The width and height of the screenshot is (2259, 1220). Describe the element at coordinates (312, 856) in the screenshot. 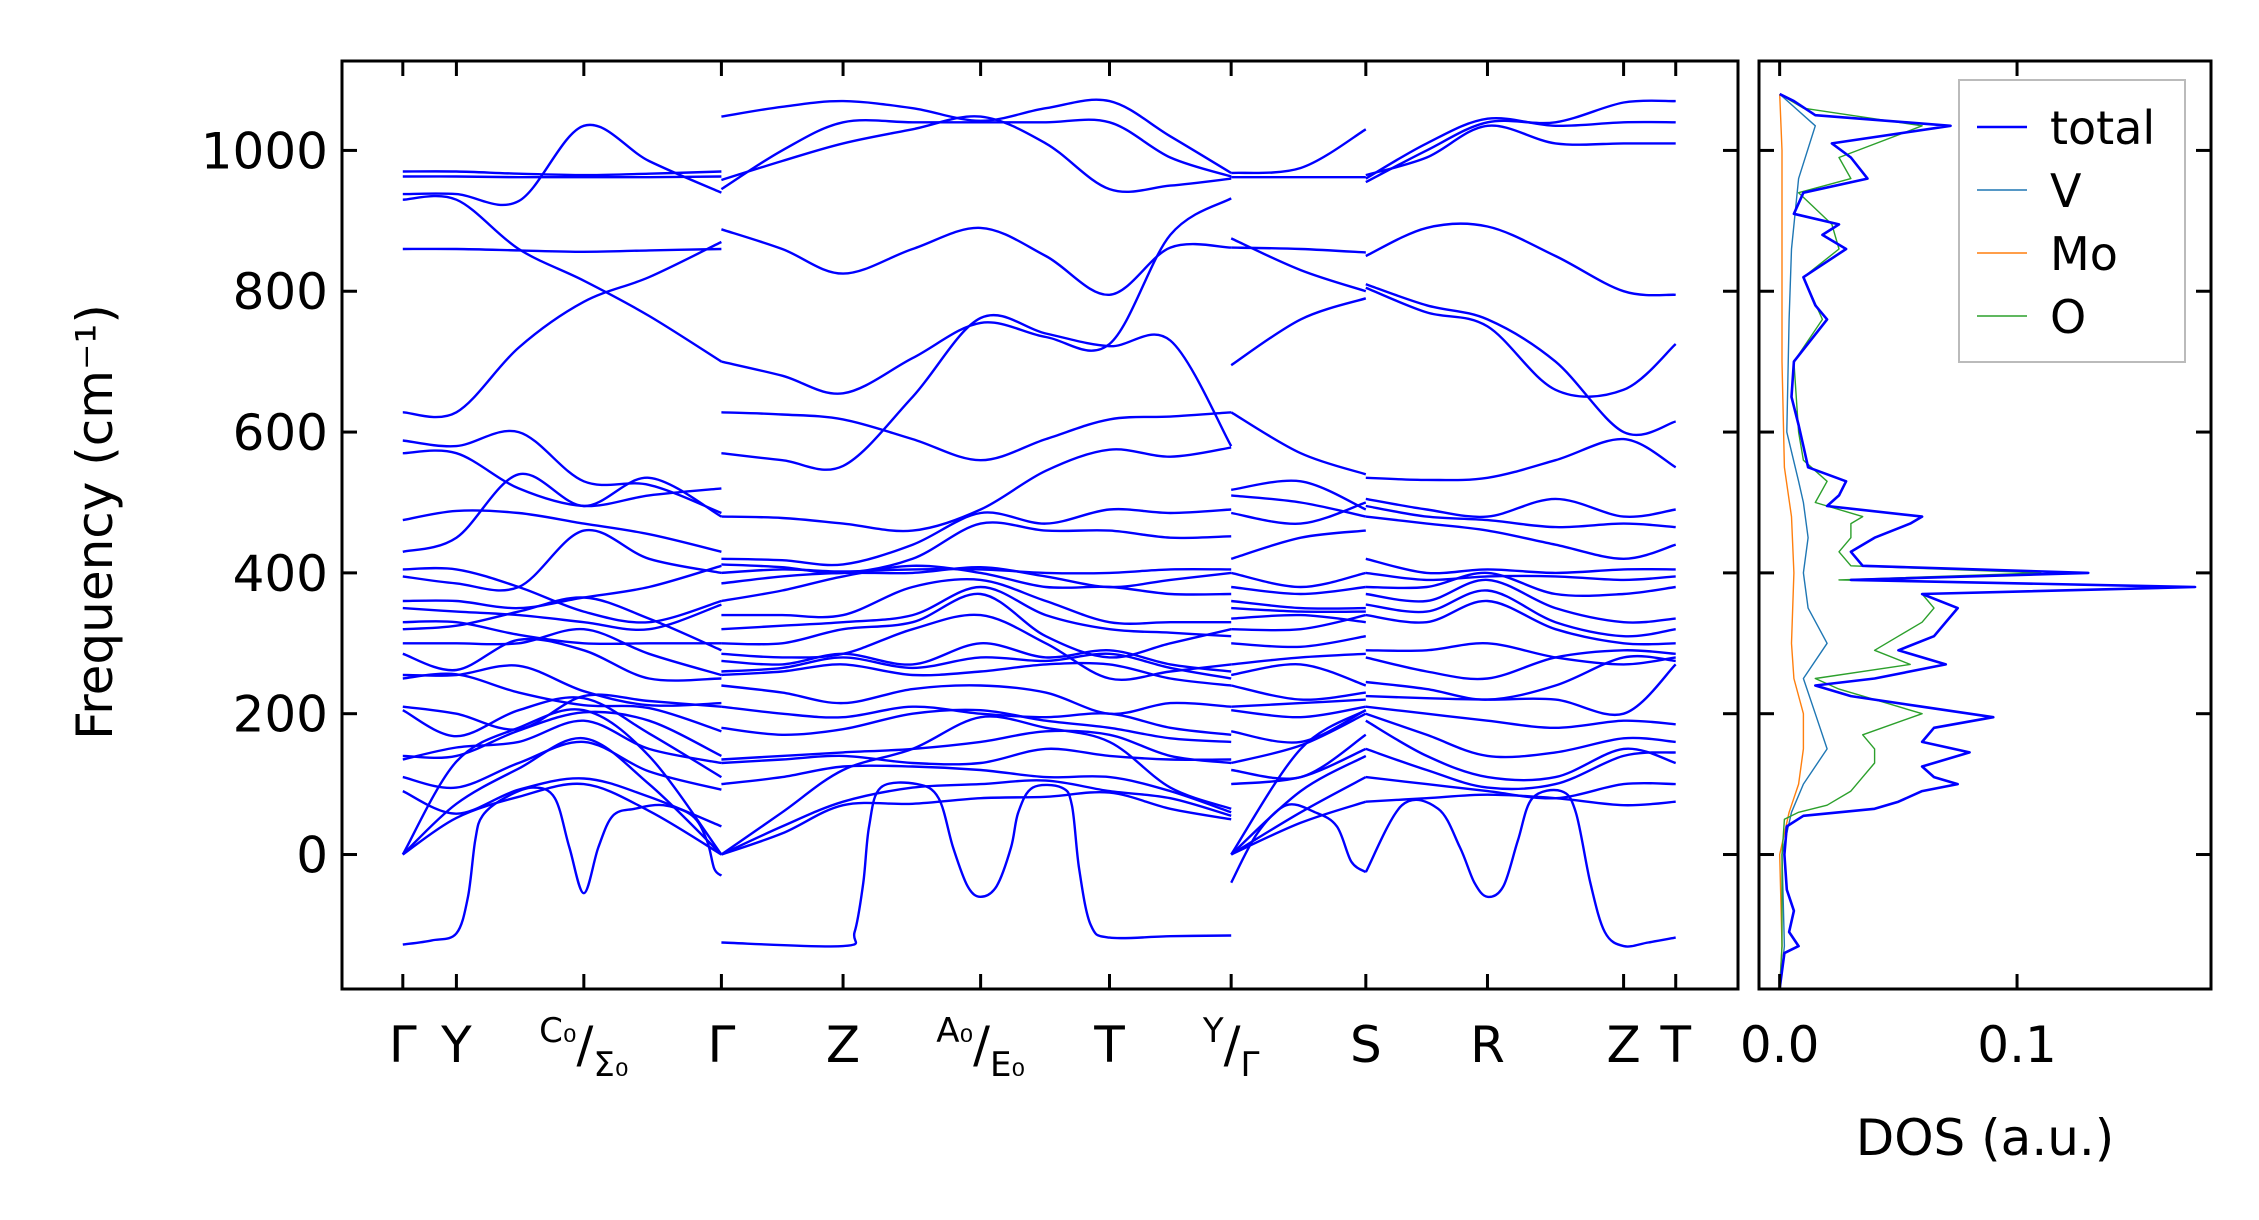

I see `y-tick-label: 0` at that location.